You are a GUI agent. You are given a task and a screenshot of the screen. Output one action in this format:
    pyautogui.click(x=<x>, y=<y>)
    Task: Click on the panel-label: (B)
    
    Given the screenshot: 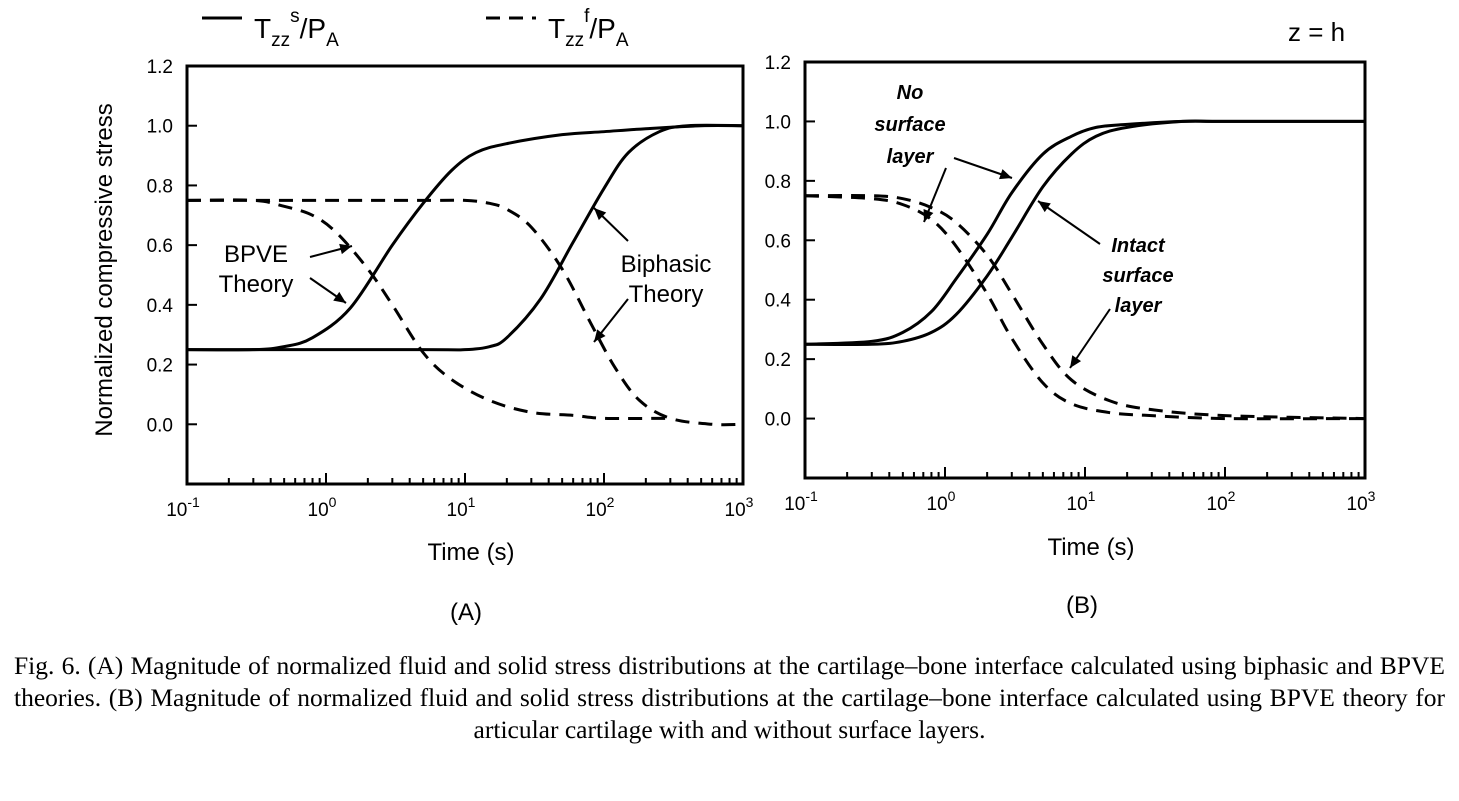 What is the action you would take?
    pyautogui.click(x=1082, y=605)
    